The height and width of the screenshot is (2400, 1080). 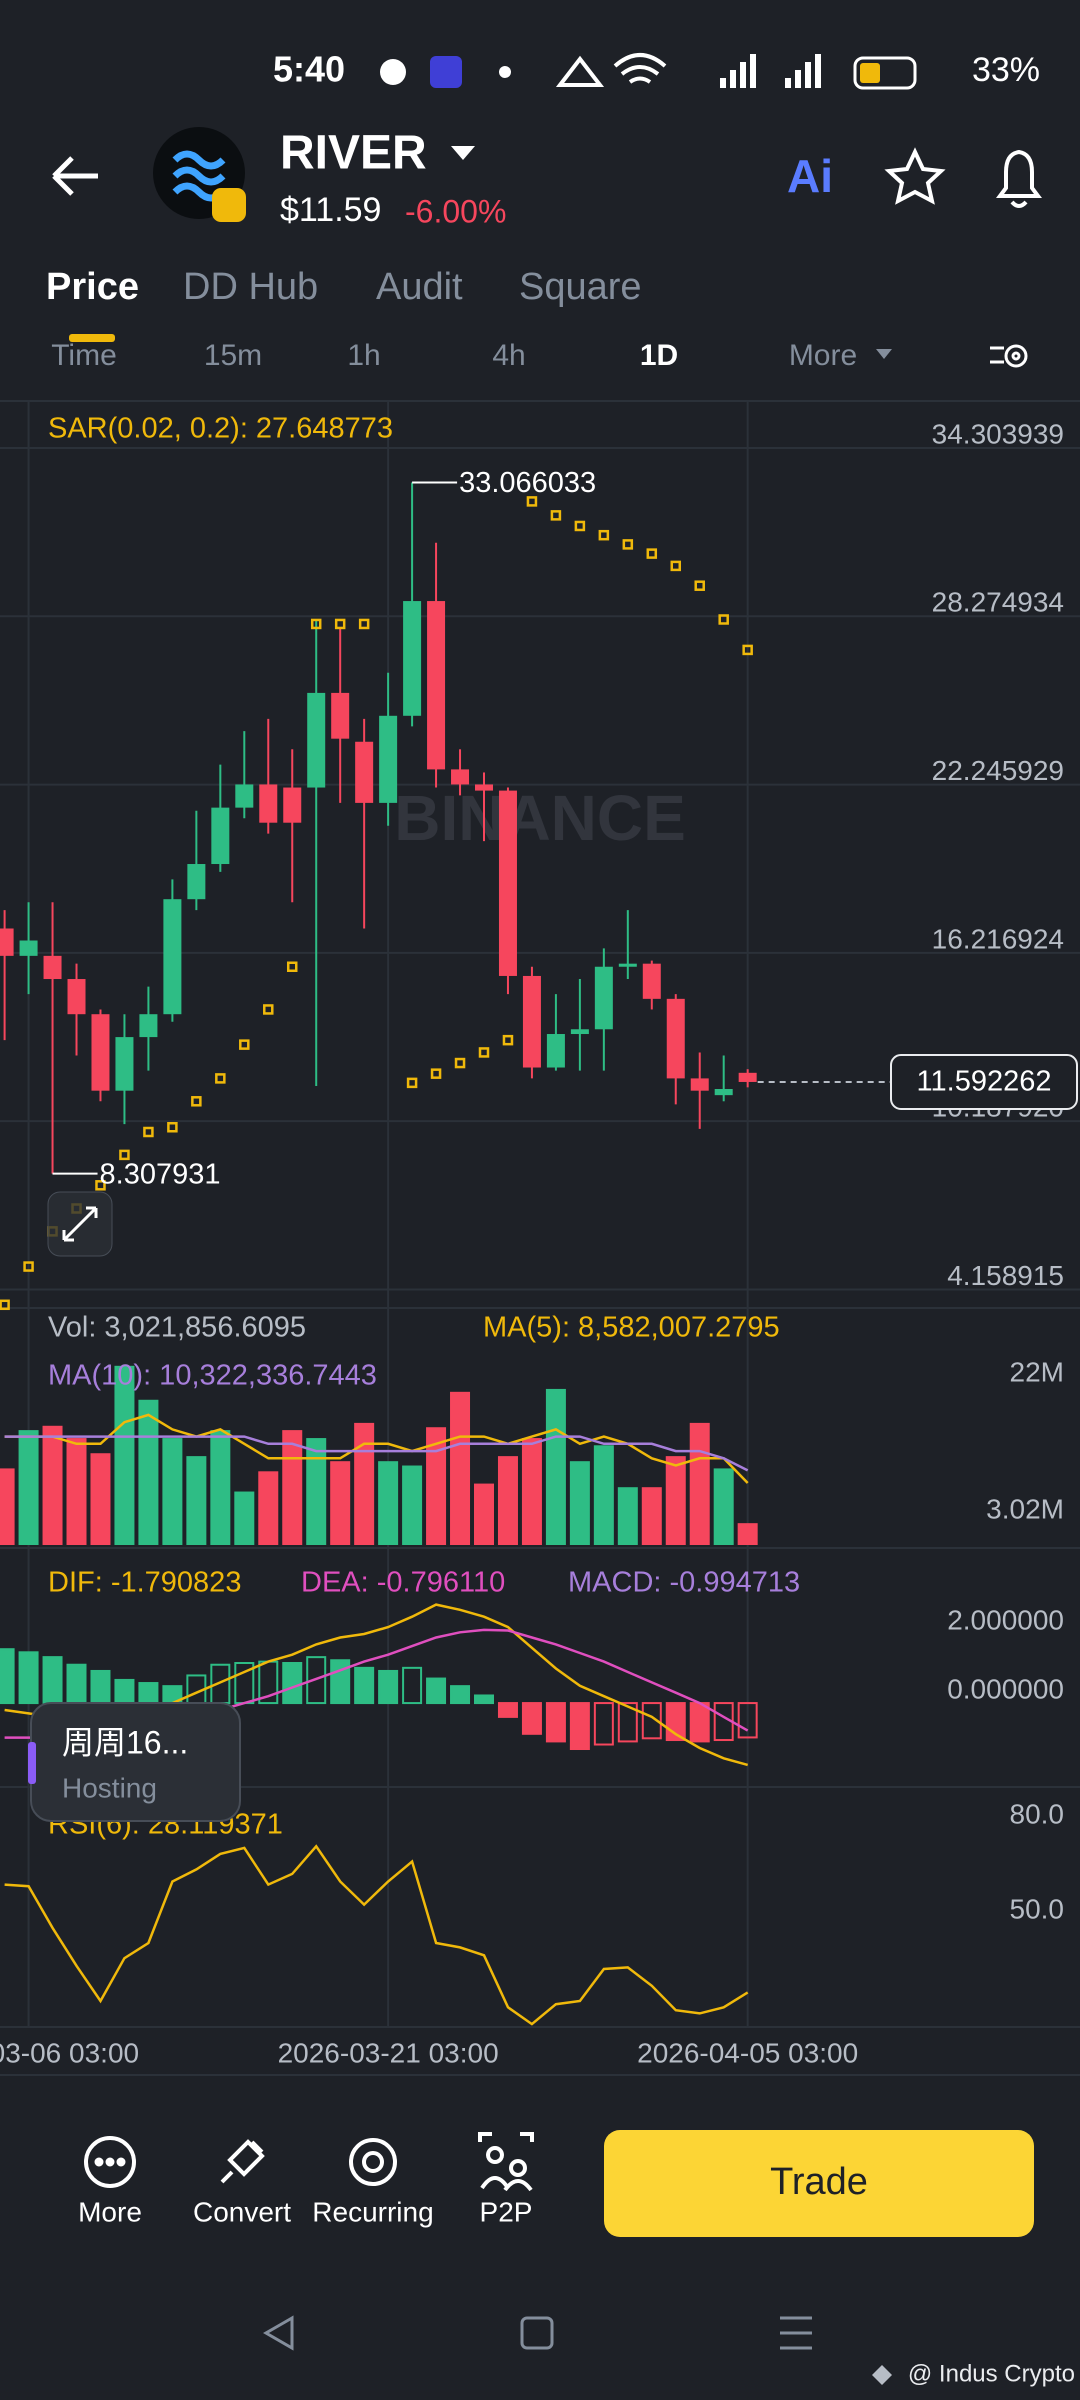 I want to click on favorite-button, so click(x=915, y=176).